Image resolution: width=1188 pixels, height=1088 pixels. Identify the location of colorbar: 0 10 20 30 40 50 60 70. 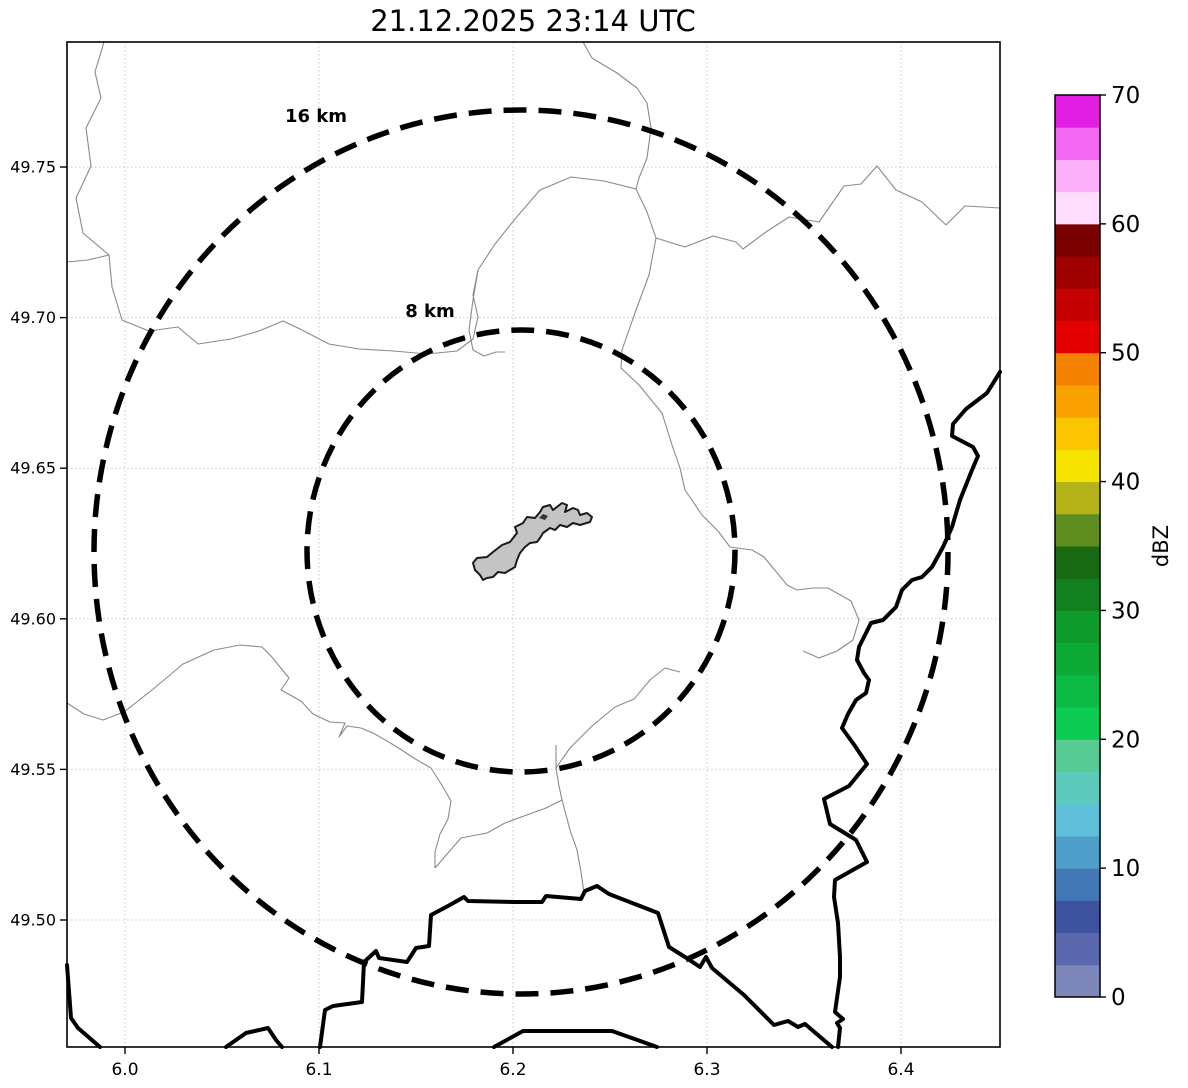
(1097, 547).